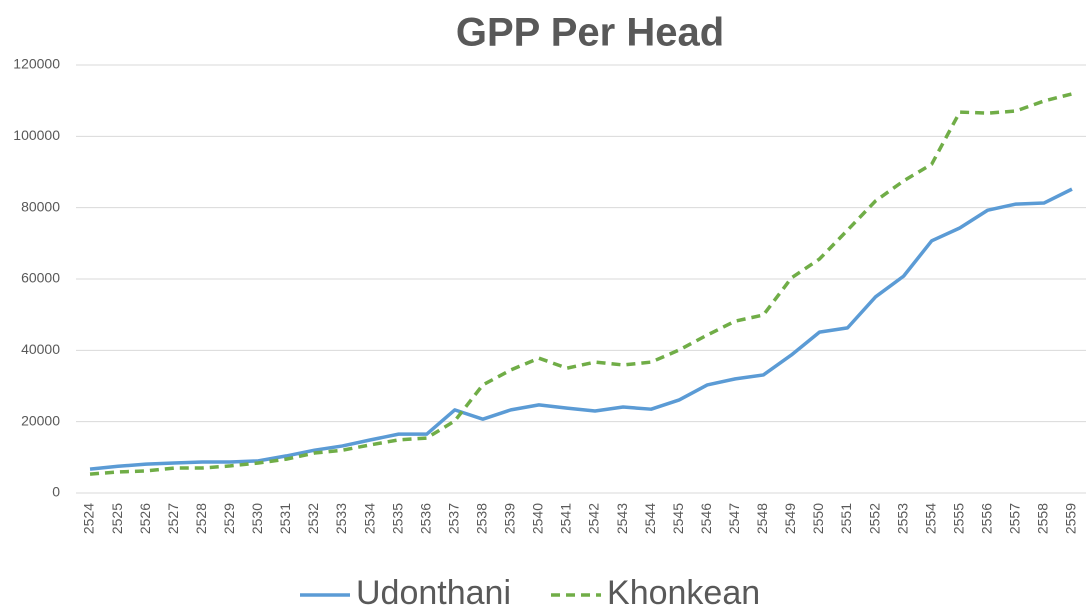 This screenshot has height=613, width=1086. I want to click on x-tick-label: 2548, so click(762, 518).